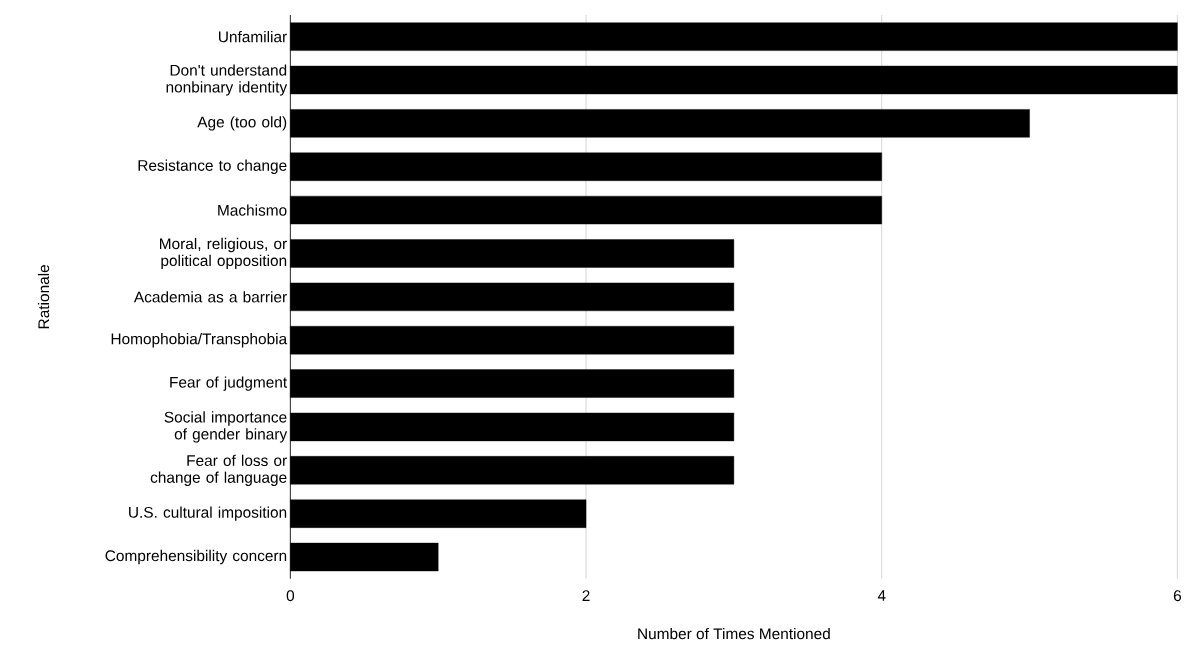  Describe the element at coordinates (43, 297) in the screenshot. I see `y-axis-title: Rationale` at that location.